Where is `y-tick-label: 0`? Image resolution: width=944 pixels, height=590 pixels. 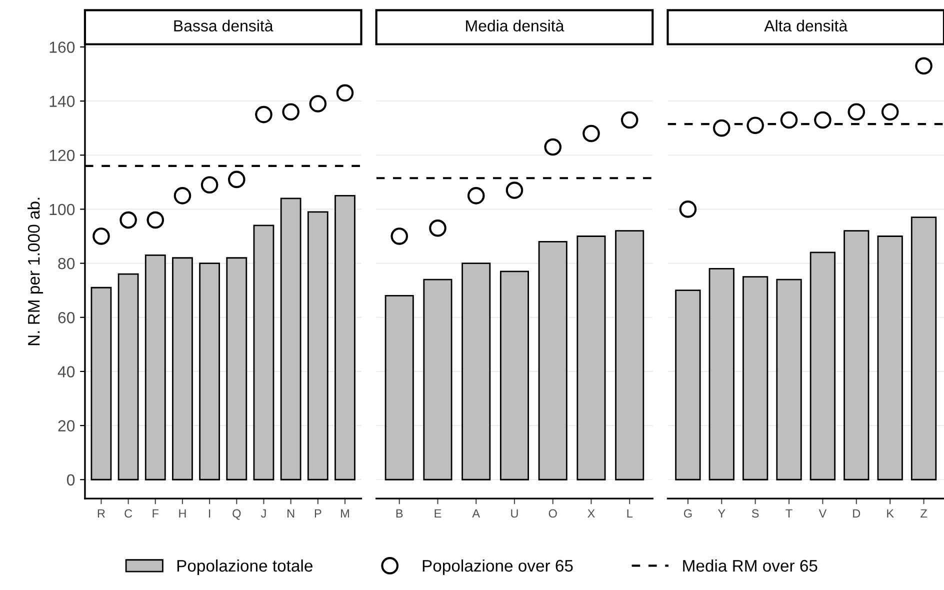 y-tick-label: 0 is located at coordinates (70, 480).